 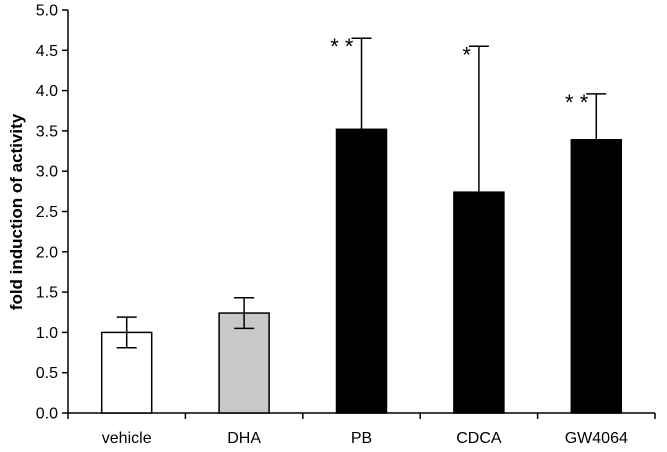 What do you see at coordinates (244, 438) in the screenshot?
I see `x-tick-label: DHA` at bounding box center [244, 438].